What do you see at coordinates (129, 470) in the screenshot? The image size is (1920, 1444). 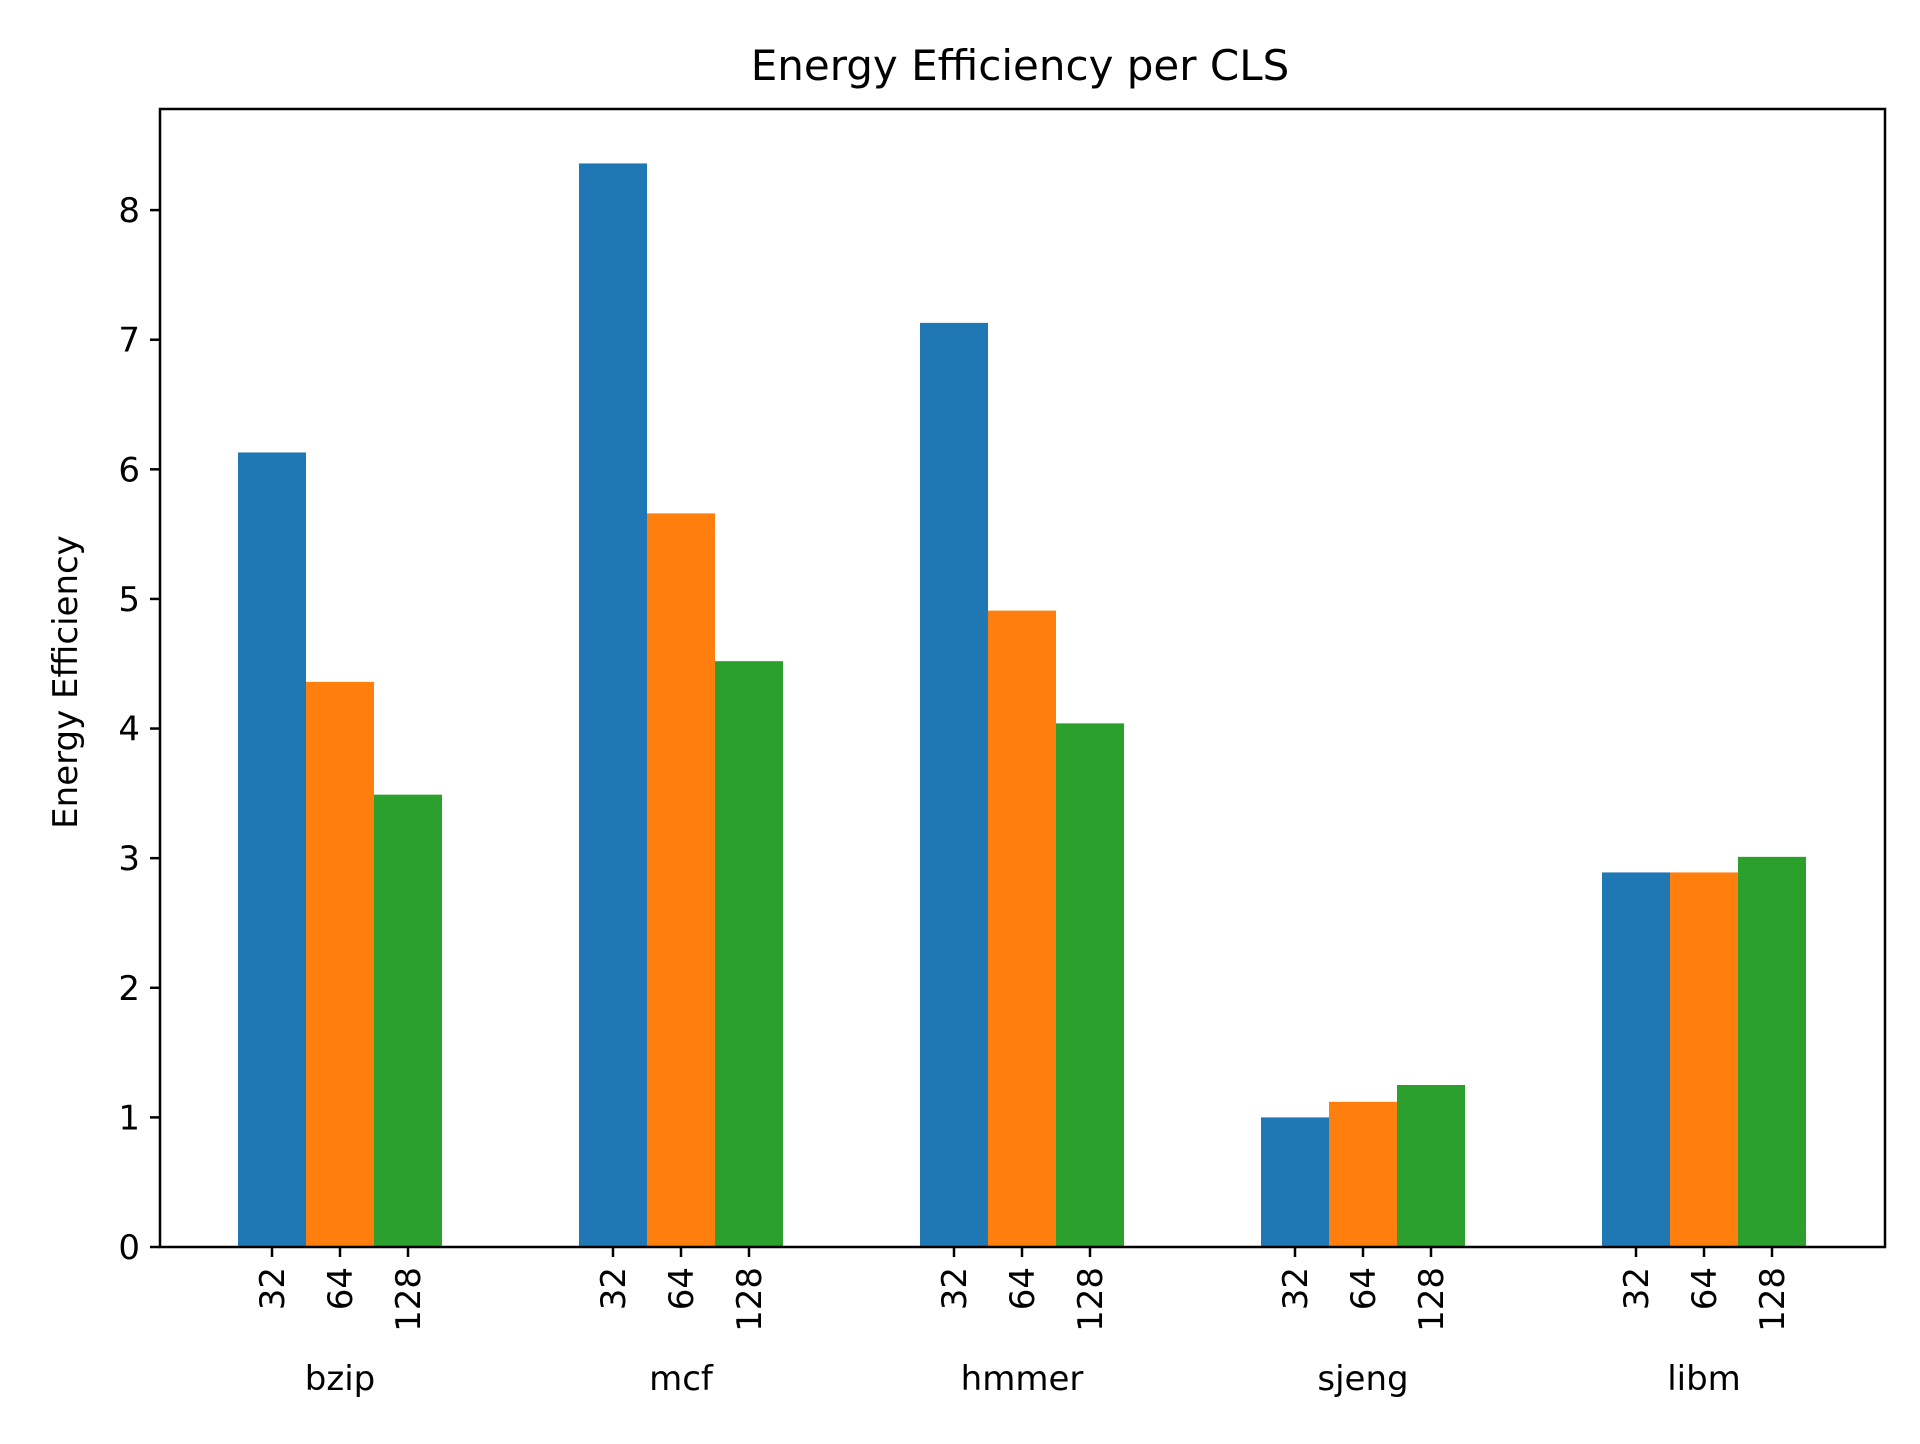 I see `y-tick-label: 6` at bounding box center [129, 470].